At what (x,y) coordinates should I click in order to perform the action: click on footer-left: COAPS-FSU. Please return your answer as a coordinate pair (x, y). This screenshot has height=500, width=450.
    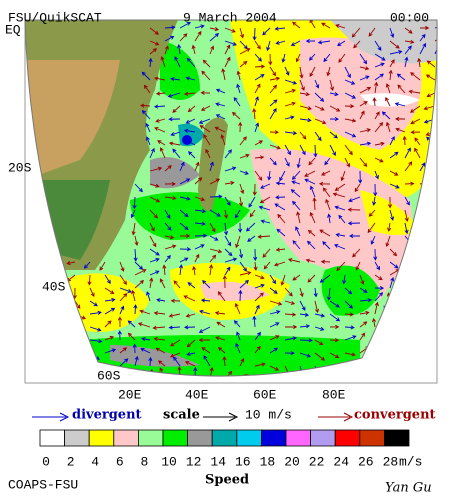
    Looking at the image, I should click on (43, 484).